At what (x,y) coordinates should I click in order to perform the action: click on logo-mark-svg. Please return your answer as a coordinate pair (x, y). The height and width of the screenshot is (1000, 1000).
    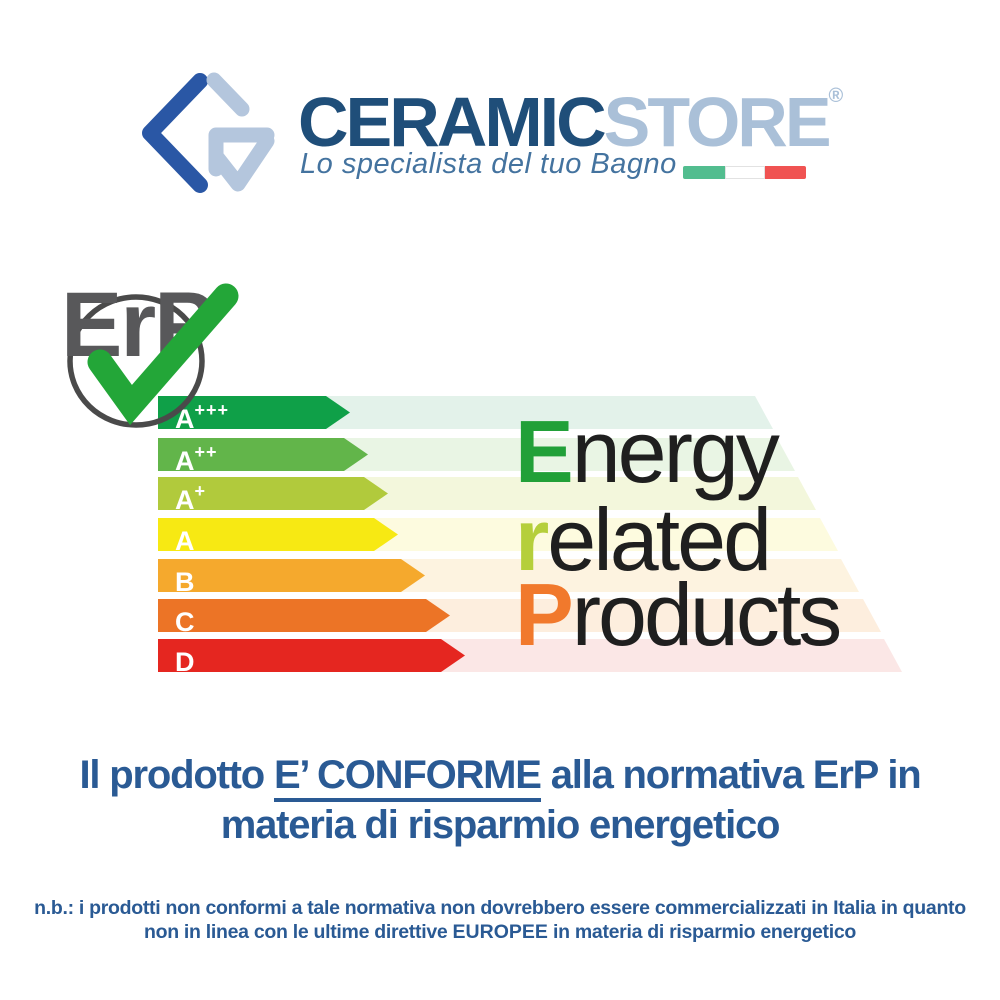
    Looking at the image, I should click on (208, 132).